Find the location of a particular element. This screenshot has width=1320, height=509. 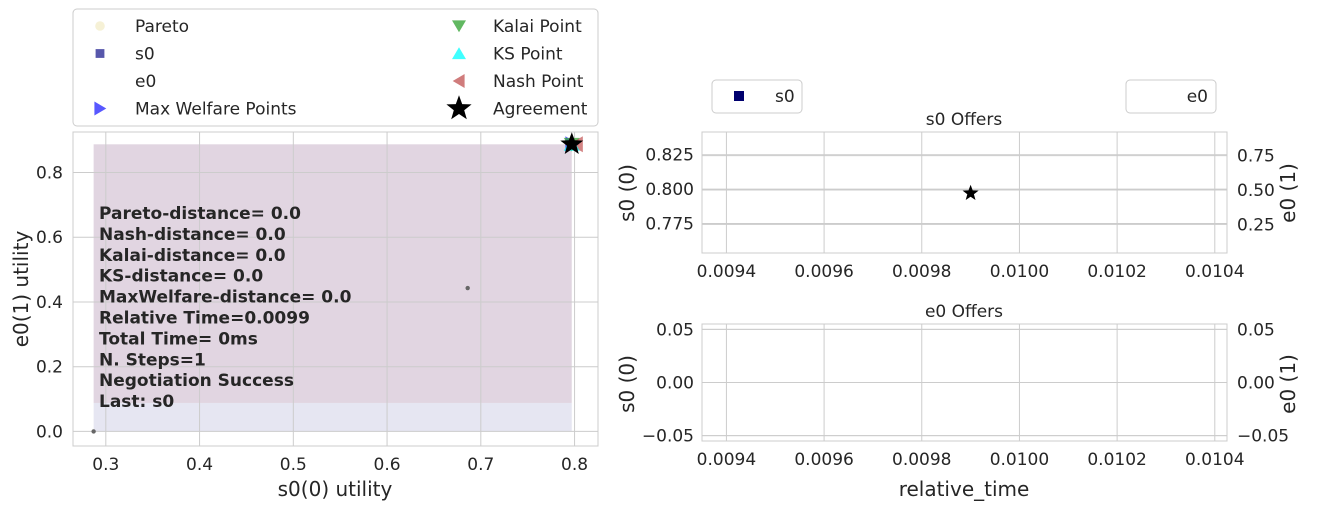

s-x-tick-label: 0.0102 is located at coordinates (1116, 272).